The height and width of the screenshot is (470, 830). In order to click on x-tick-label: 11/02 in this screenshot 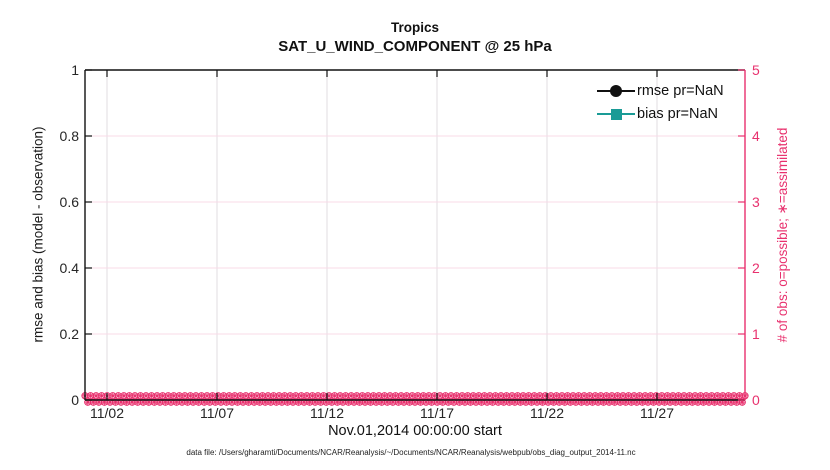, I will do `click(107, 413)`.